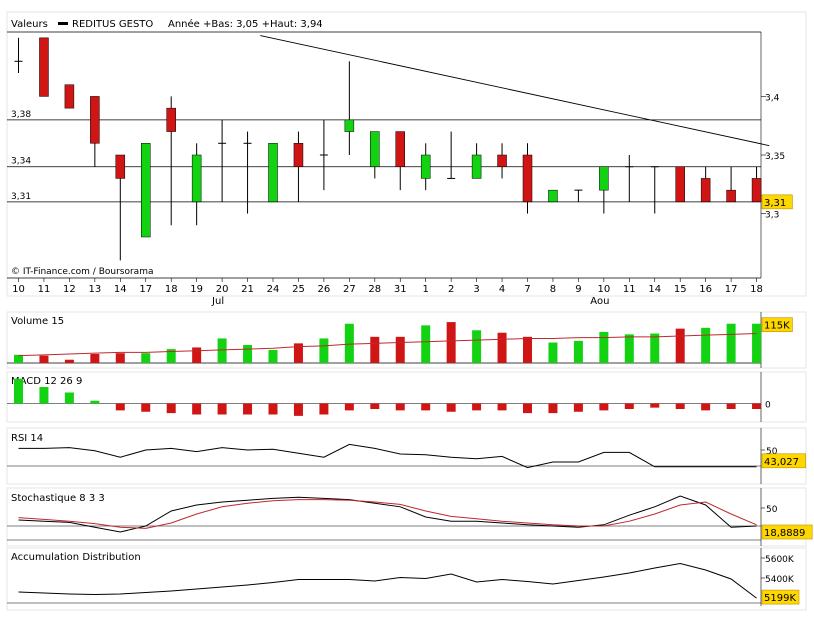  What do you see at coordinates (705, 289) in the screenshot?
I see `x-label-27: 16` at bounding box center [705, 289].